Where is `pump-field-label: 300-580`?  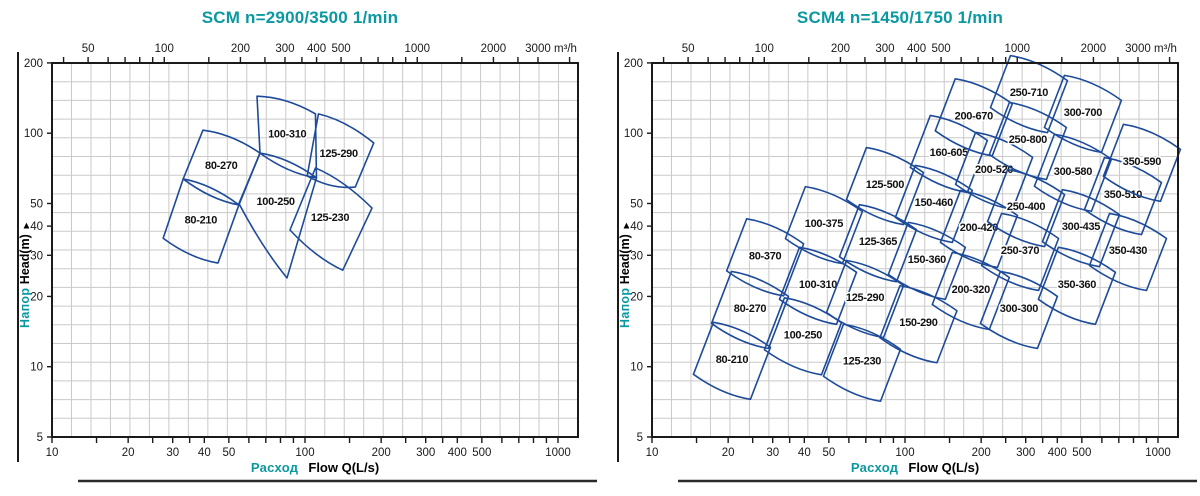 pump-field-label: 300-580 is located at coordinates (1073, 172).